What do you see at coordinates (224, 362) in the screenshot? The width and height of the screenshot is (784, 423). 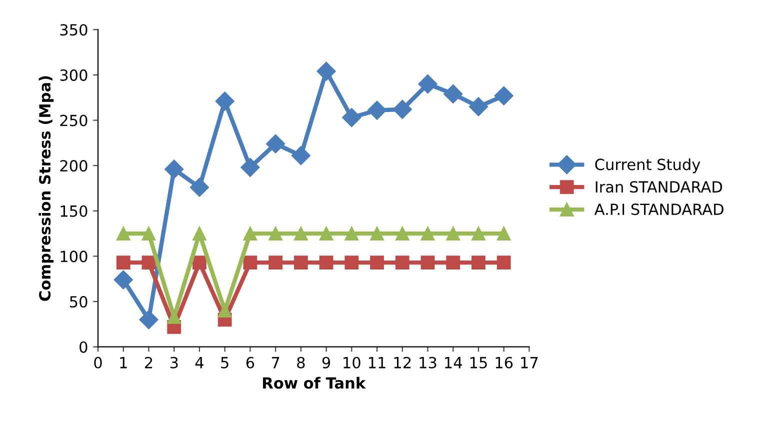 I see `x-tick-label: 5` at bounding box center [224, 362].